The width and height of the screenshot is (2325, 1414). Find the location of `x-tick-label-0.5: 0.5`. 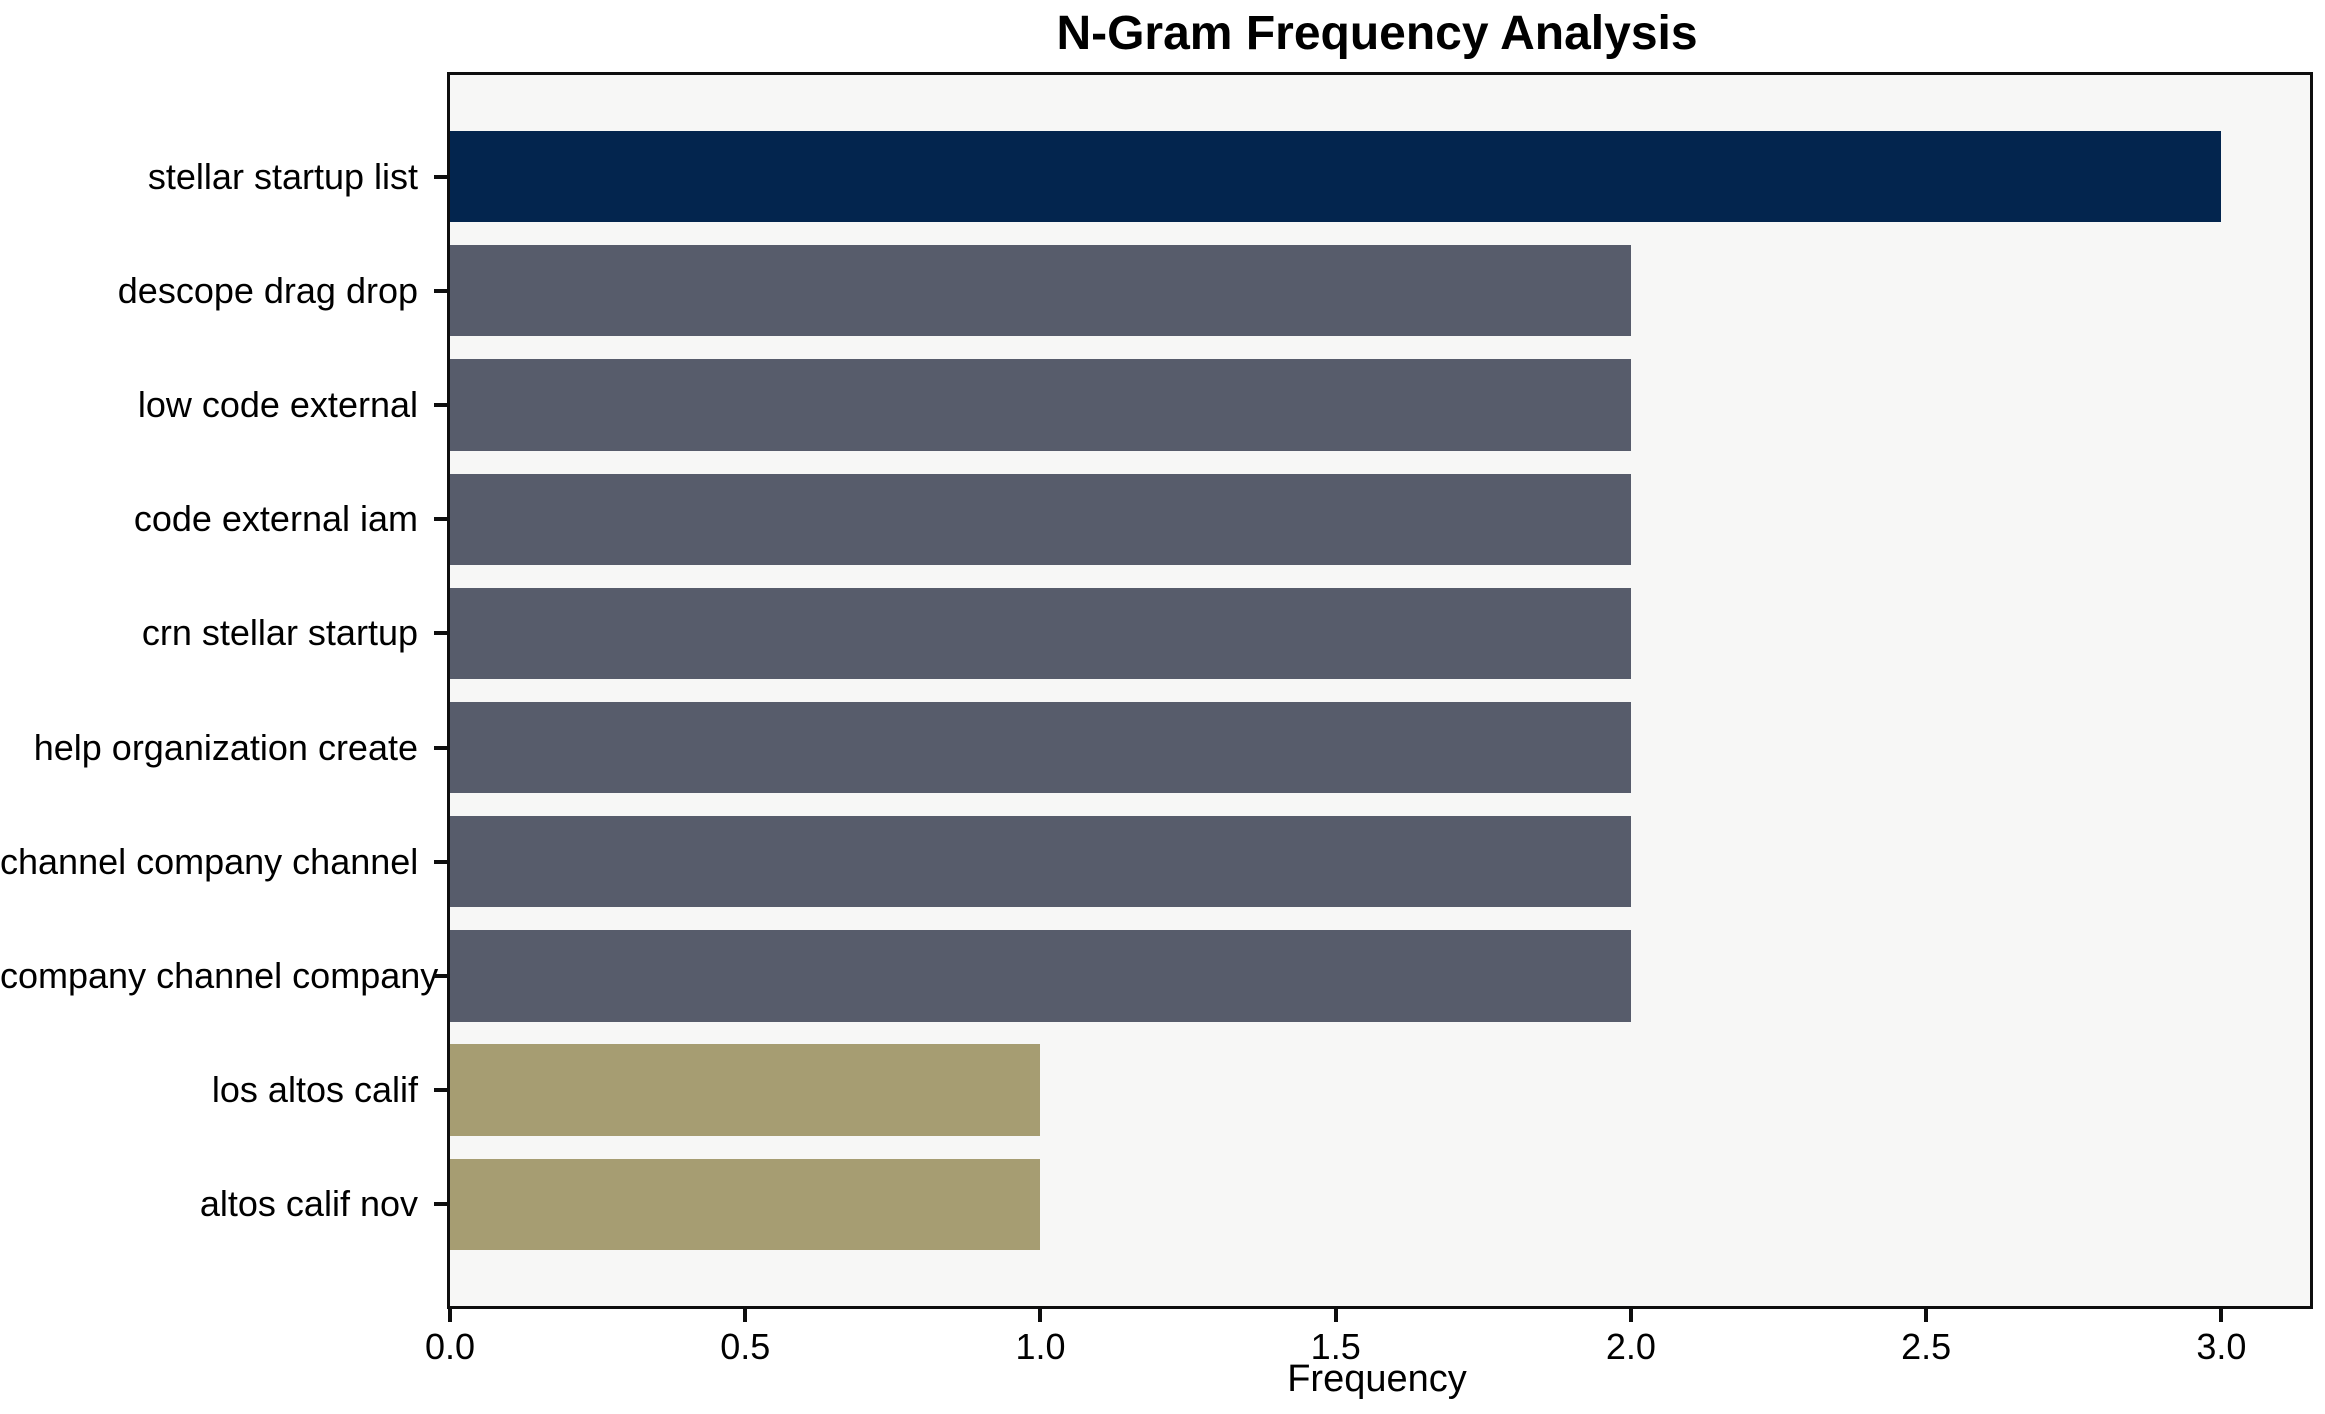

x-tick-label-0.5: 0.5 is located at coordinates (745, 1346).